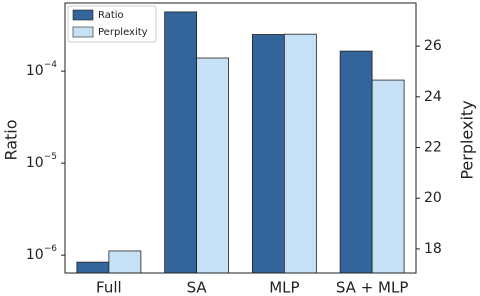 This screenshot has height=296, width=480. I want to click on y-axis-label: Ratio, so click(11, 139).